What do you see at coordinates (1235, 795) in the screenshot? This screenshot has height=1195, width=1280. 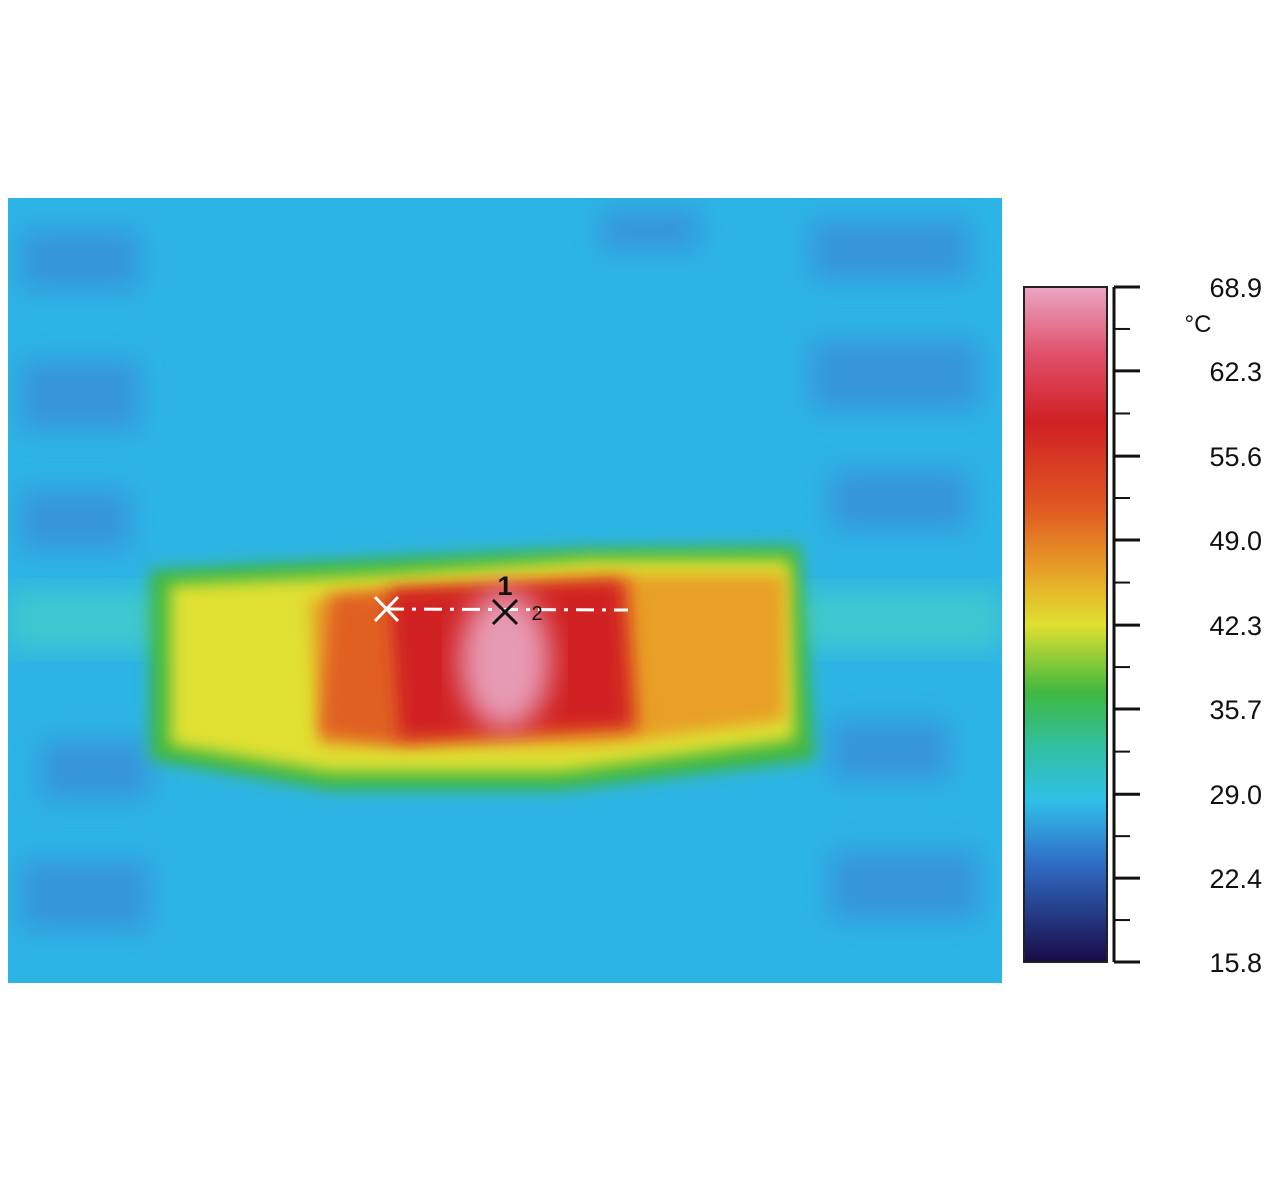 I see `tick-label: 29.0` at bounding box center [1235, 795].